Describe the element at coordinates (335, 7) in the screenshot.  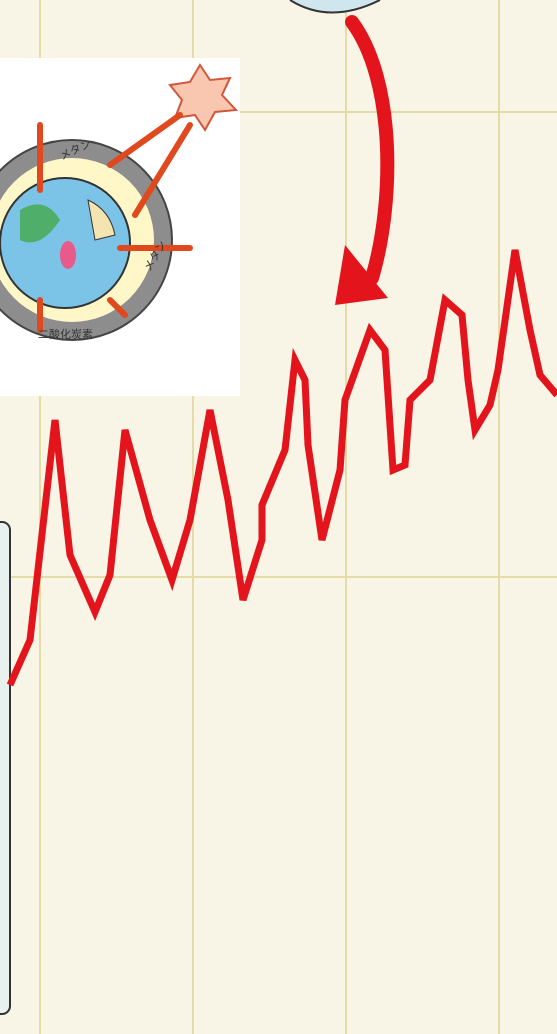
I see `top-earth-fragment` at that location.